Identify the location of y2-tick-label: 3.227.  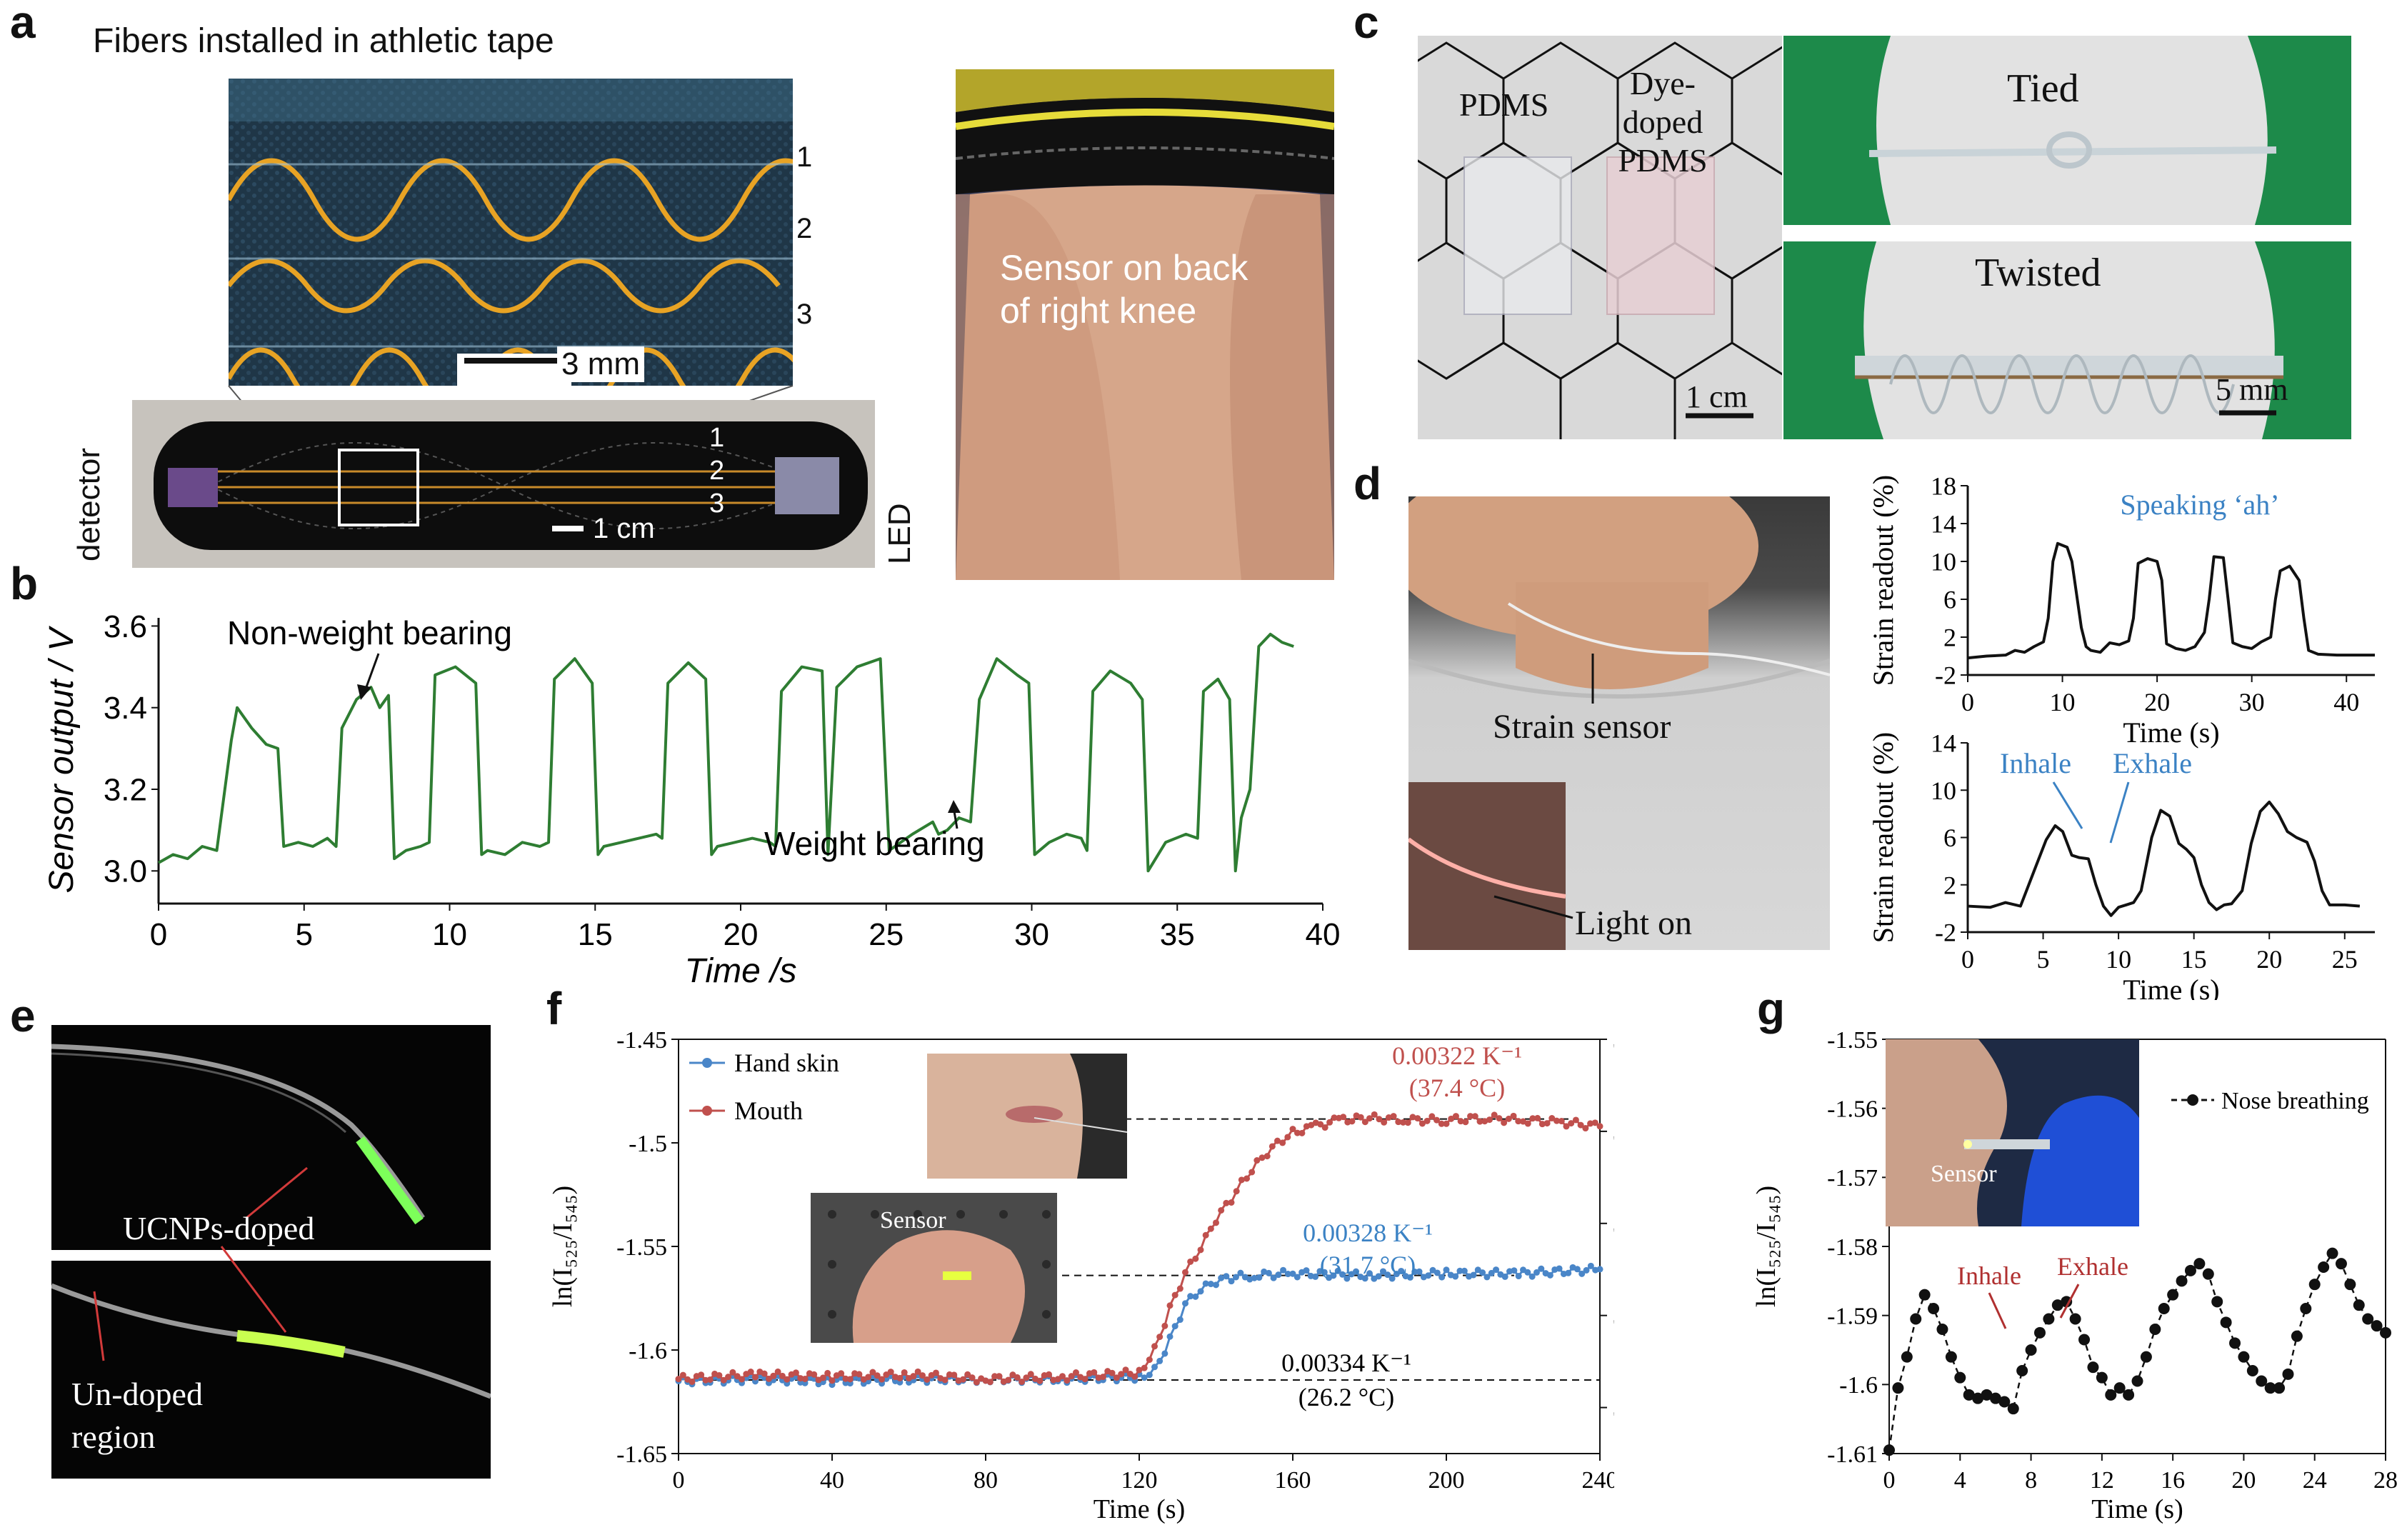
(1613, 1132).